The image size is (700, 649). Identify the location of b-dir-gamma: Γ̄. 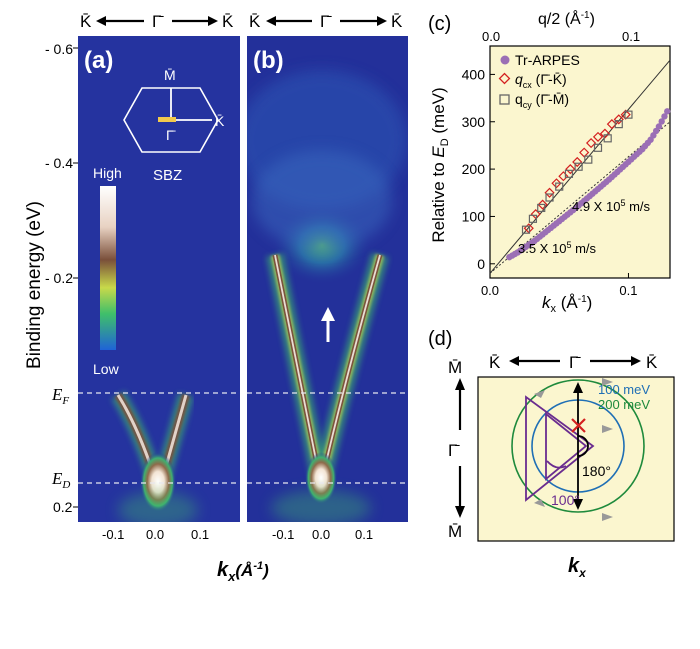
(326, 21).